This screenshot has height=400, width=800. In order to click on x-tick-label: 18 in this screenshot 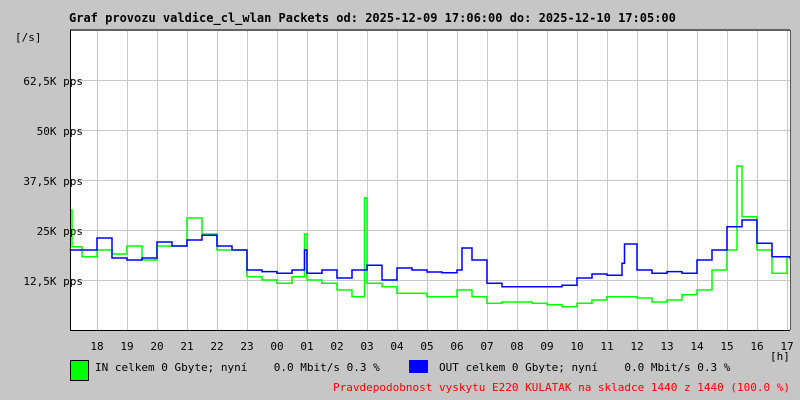, I will do `click(96, 346)`.